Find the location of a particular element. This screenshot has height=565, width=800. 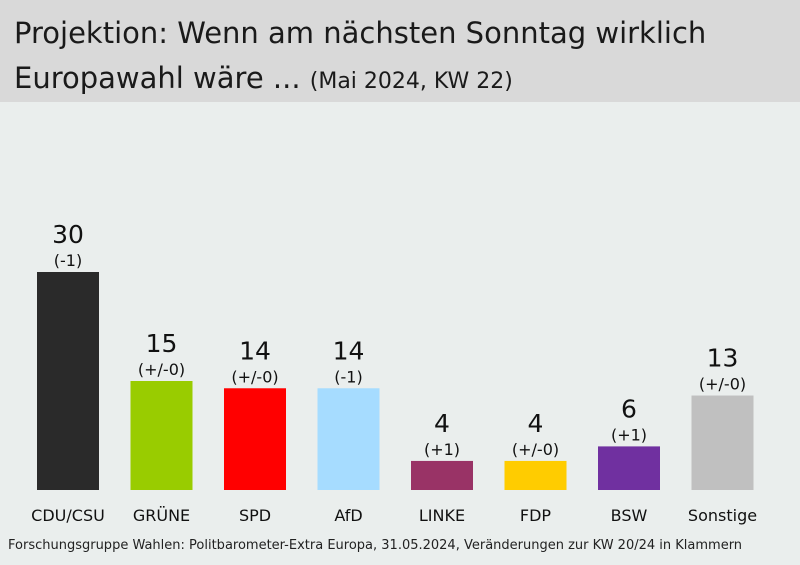

change-label-bsw: (+1) is located at coordinates (629, 434).